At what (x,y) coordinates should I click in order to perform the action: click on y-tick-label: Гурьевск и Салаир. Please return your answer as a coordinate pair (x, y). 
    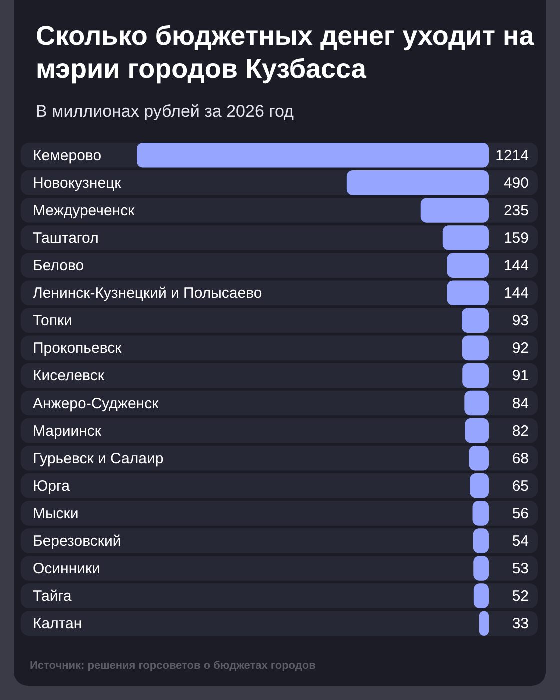
    Looking at the image, I should click on (98, 459).